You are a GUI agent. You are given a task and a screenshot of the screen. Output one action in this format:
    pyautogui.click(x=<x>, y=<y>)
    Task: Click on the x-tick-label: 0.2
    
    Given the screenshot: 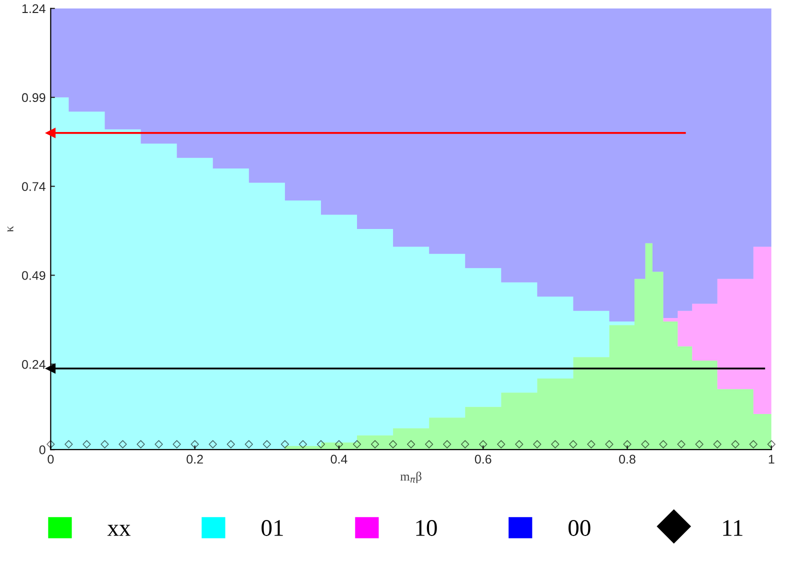 What is the action you would take?
    pyautogui.click(x=194, y=459)
    